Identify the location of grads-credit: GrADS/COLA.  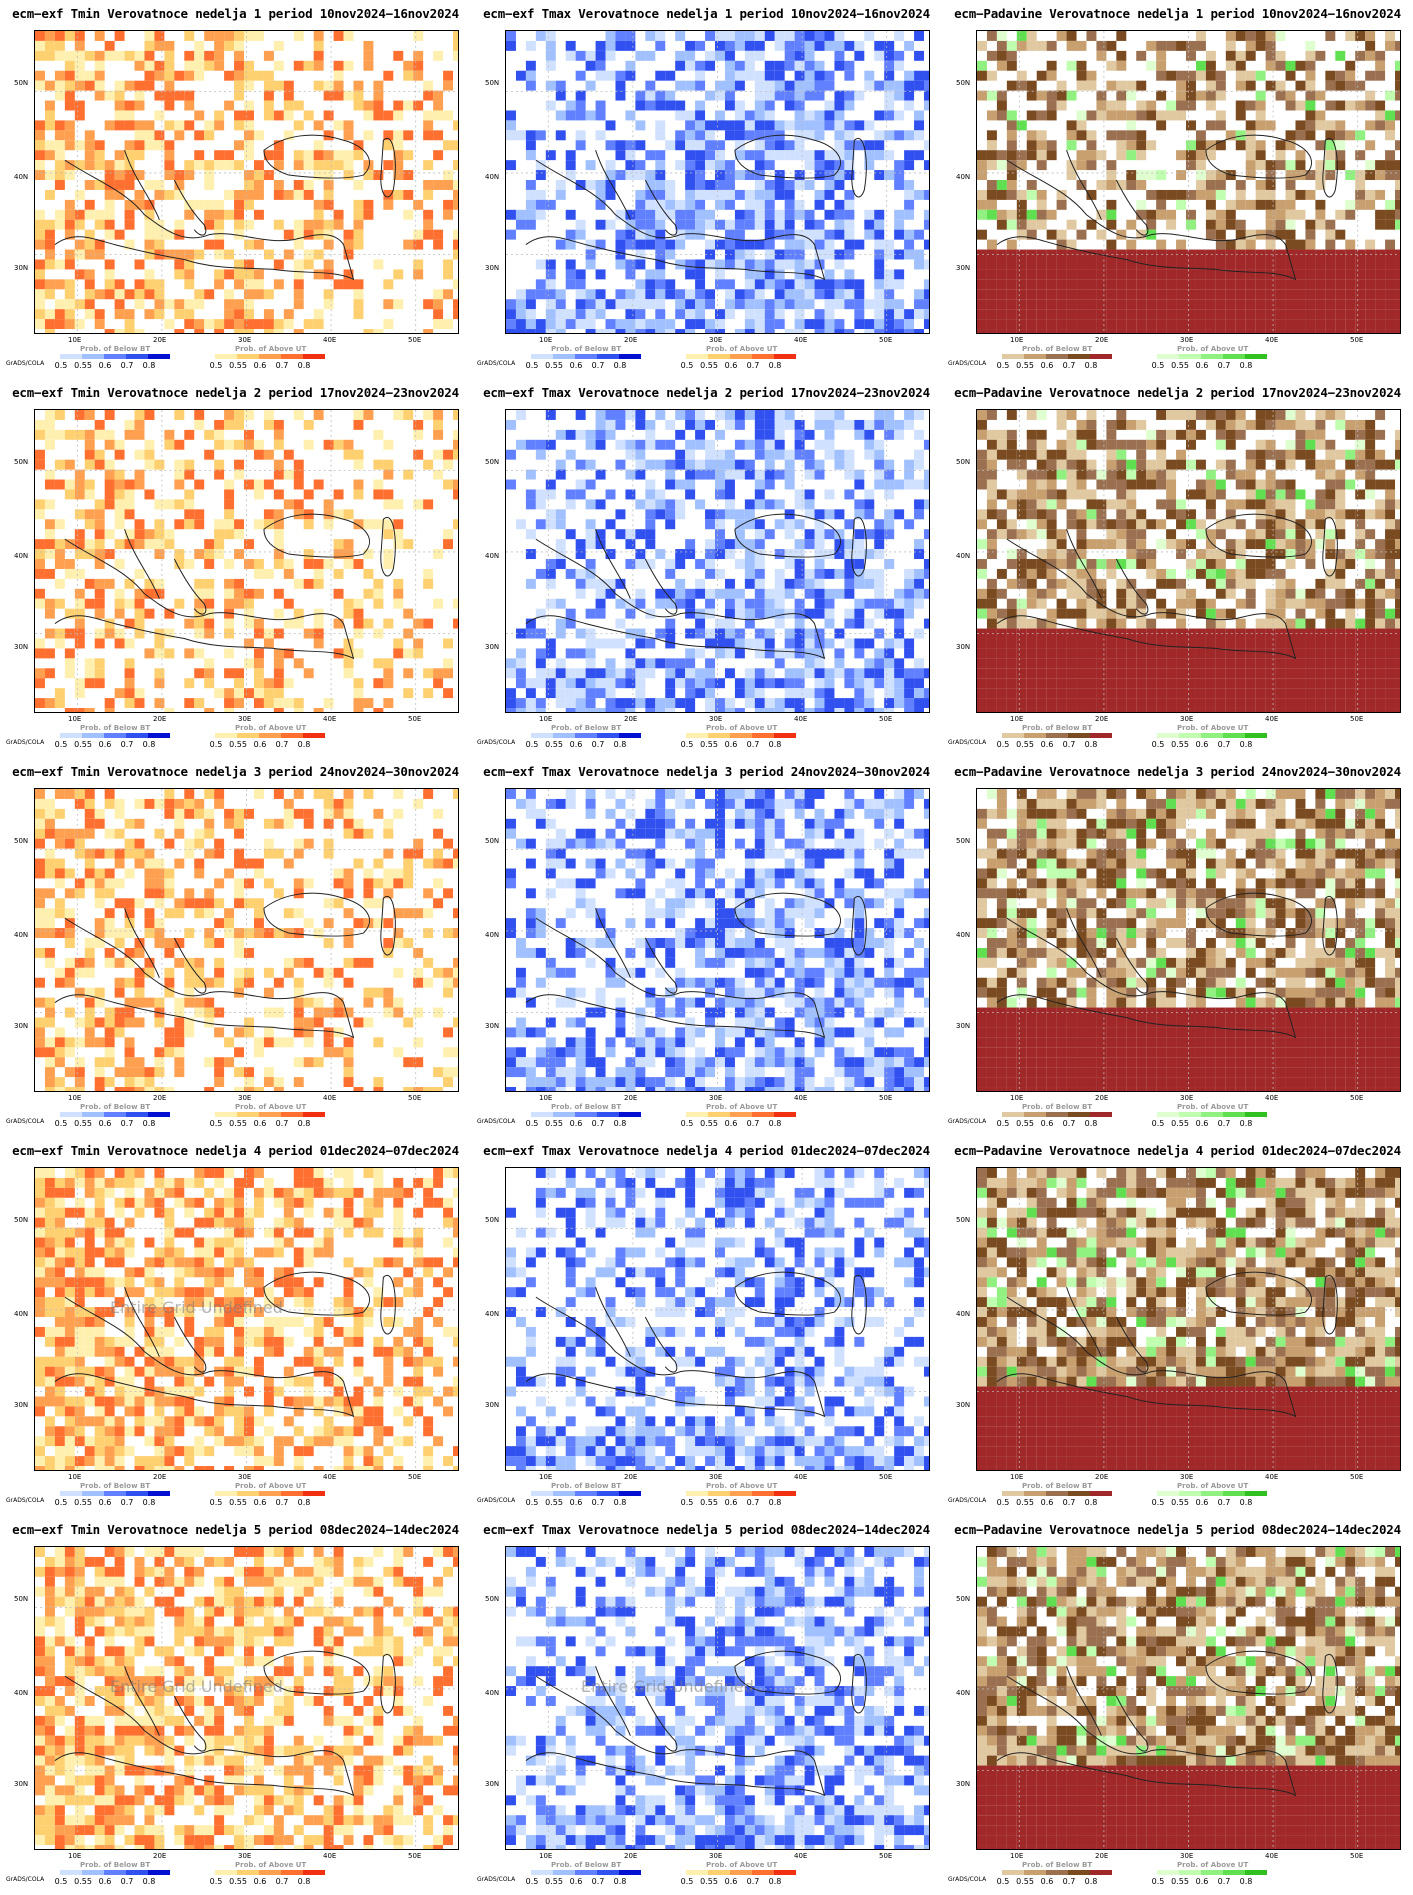
(967, 363).